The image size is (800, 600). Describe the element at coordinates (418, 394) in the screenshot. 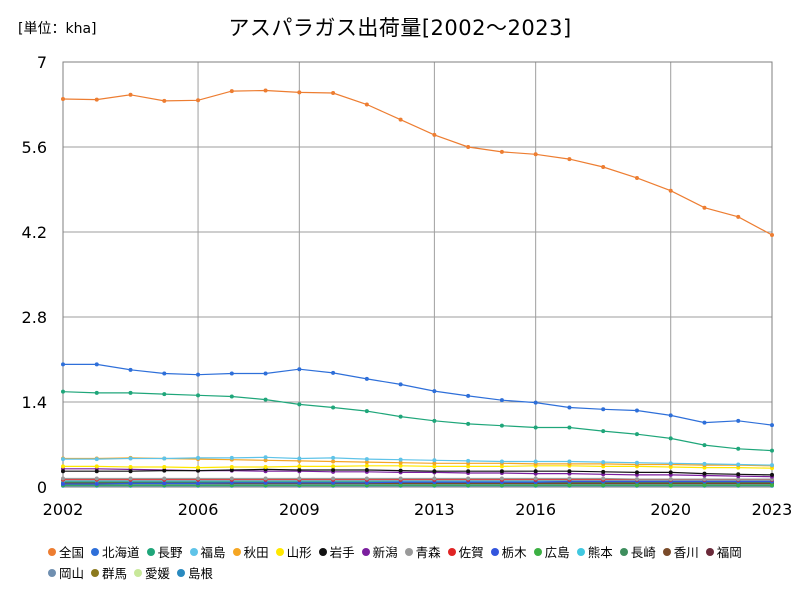

I see `series-line-北海道` at that location.